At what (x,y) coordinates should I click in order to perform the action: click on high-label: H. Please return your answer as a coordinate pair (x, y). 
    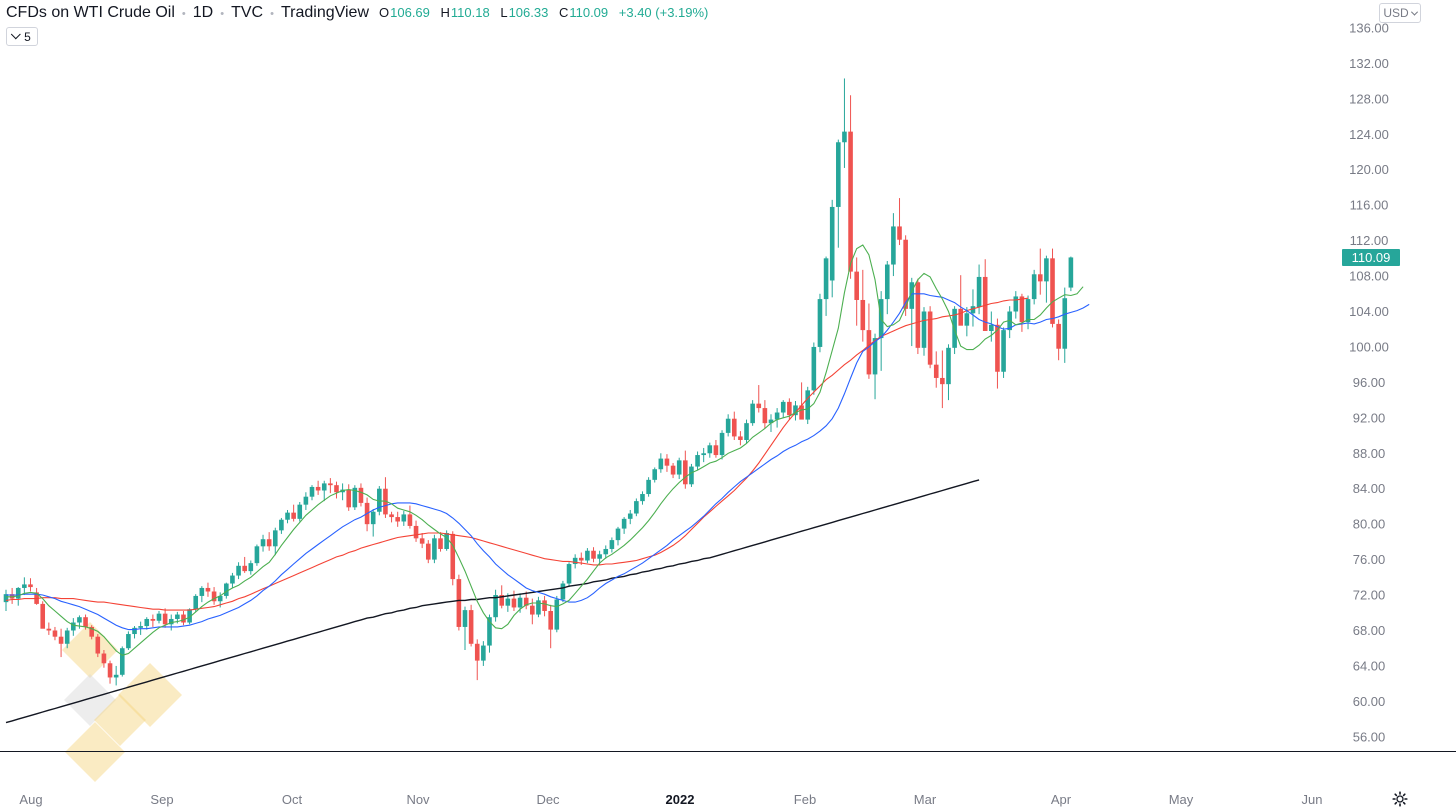
    Looking at the image, I should click on (445, 12).